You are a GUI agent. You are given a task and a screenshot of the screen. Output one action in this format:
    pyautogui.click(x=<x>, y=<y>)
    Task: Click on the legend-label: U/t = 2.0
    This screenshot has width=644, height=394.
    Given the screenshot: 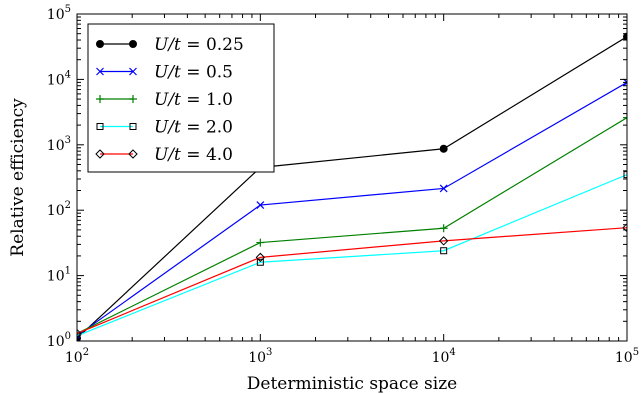 What is the action you would take?
    pyautogui.click(x=193, y=128)
    